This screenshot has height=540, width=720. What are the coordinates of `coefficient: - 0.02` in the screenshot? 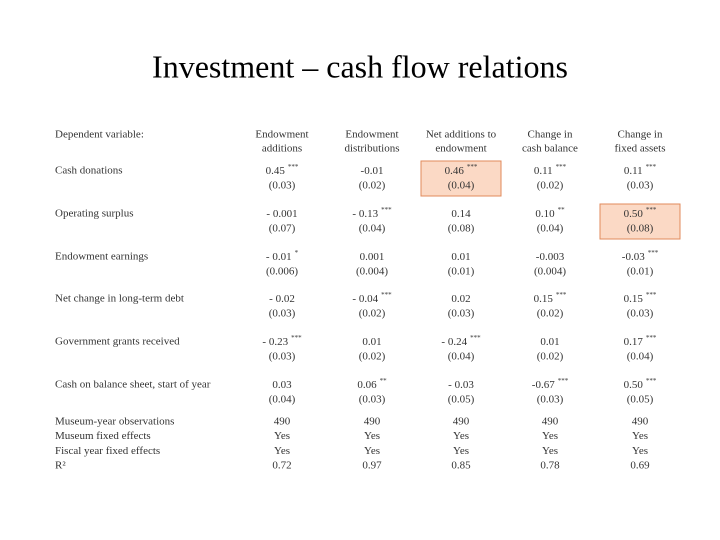 It's located at (282, 299).